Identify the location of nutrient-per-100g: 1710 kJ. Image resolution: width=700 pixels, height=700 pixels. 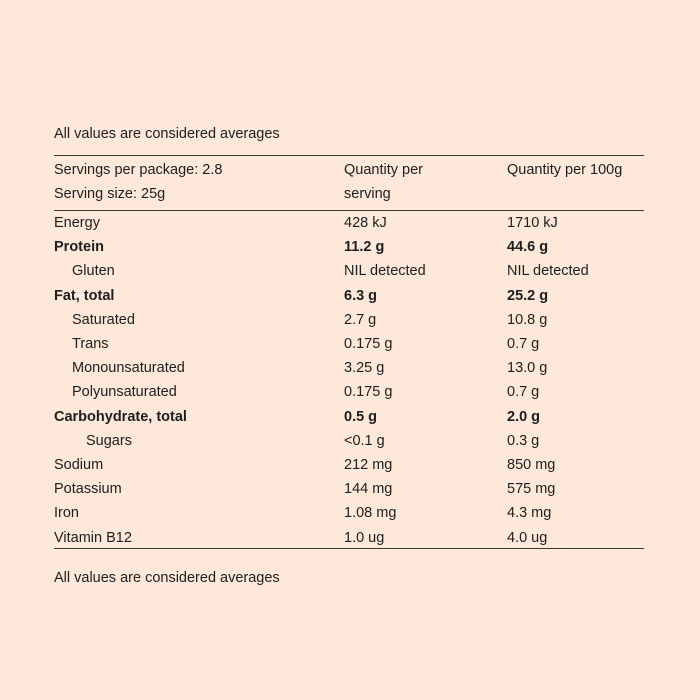
(532, 223).